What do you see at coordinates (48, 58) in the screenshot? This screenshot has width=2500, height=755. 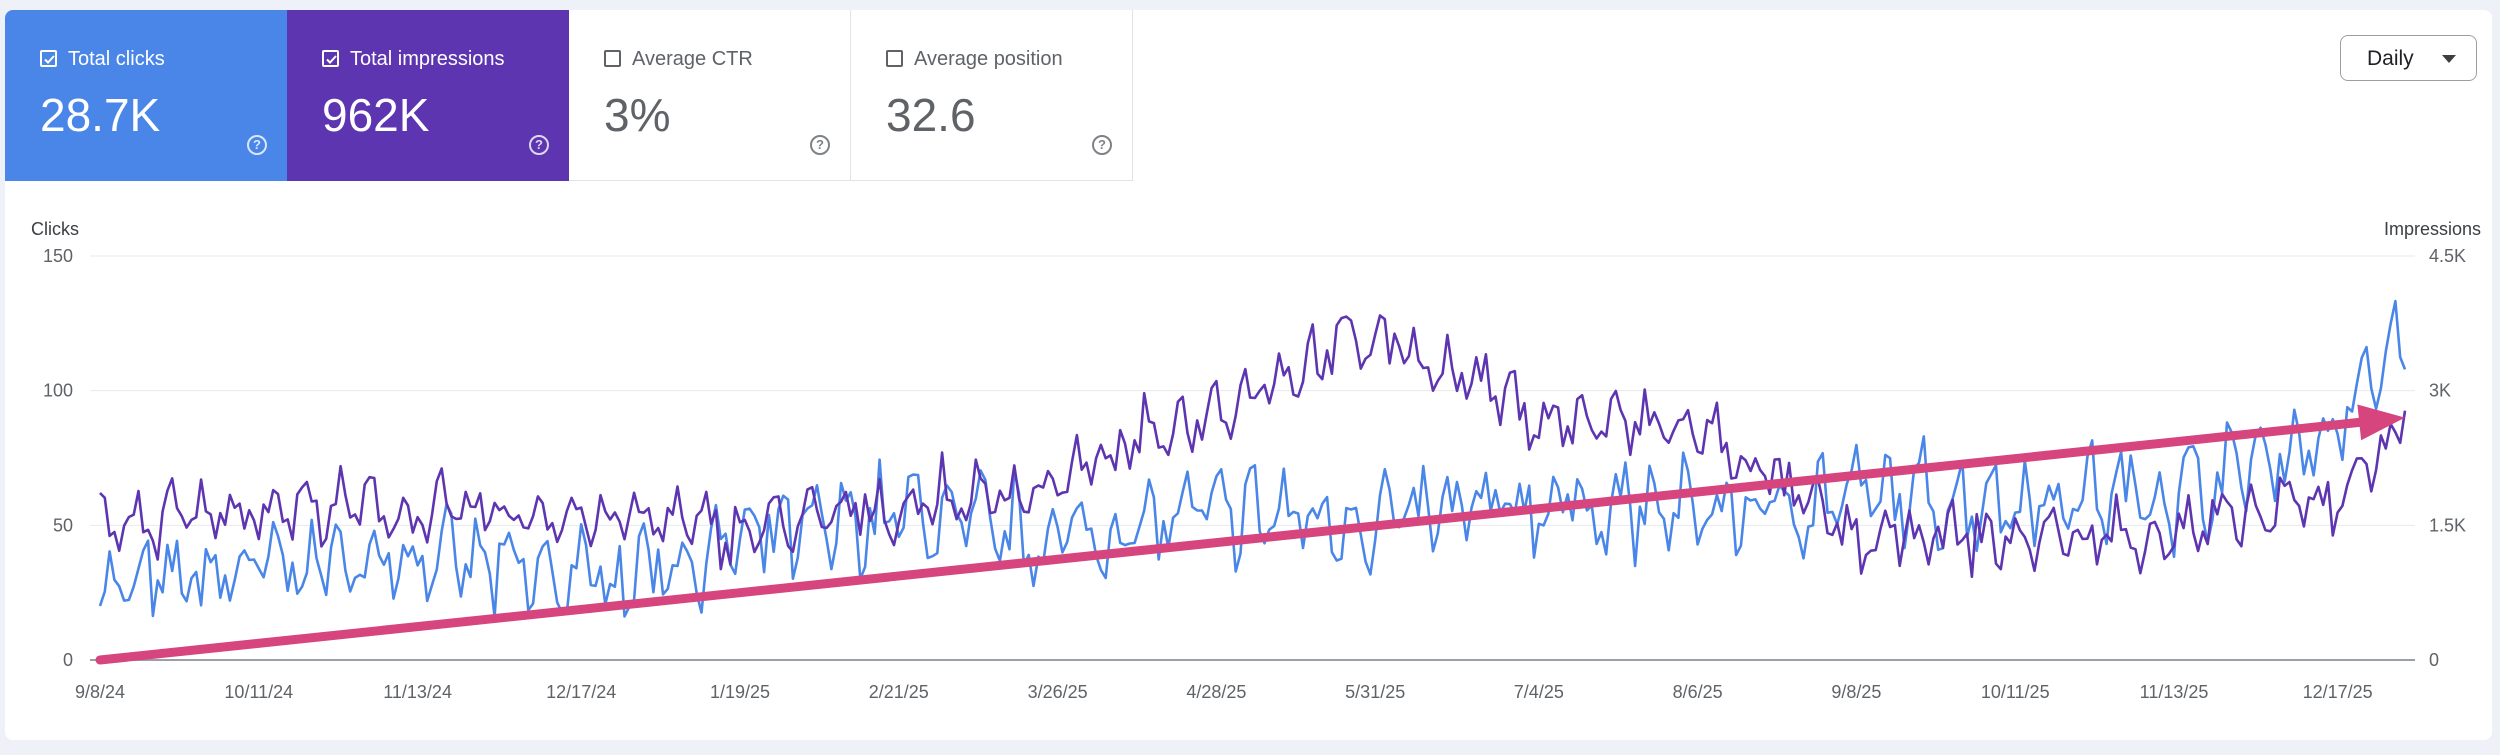 I see `total-clicks-checkbox` at bounding box center [48, 58].